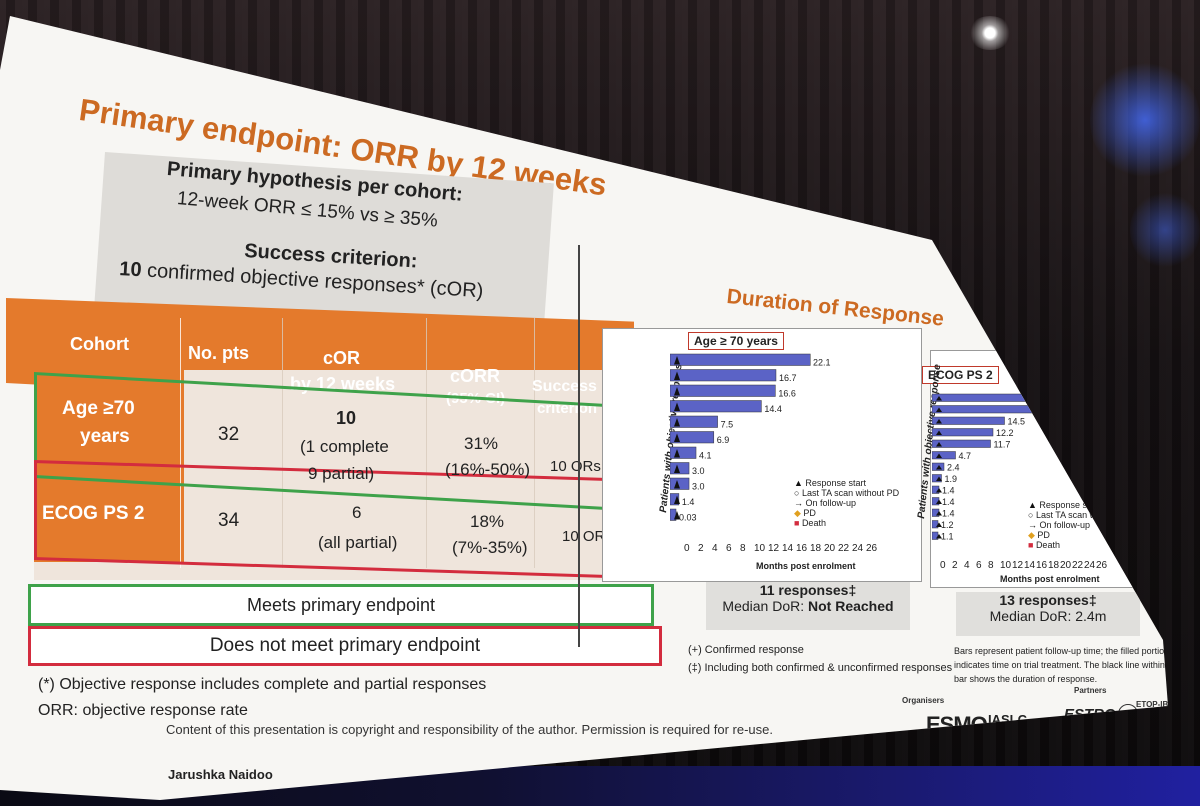 This screenshot has height=806, width=1200. Describe the element at coordinates (1050, 579) in the screenshot. I see `xlabel-right: Months post enrolment` at that location.